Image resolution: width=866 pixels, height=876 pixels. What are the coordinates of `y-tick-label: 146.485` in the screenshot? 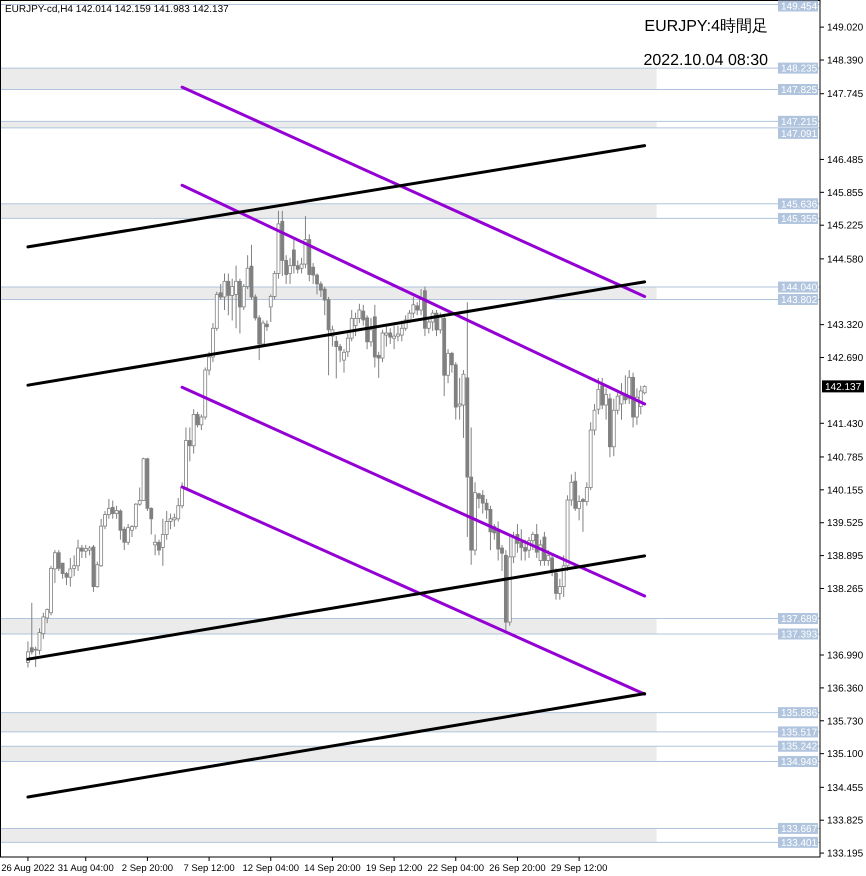 It's located at (845, 160).